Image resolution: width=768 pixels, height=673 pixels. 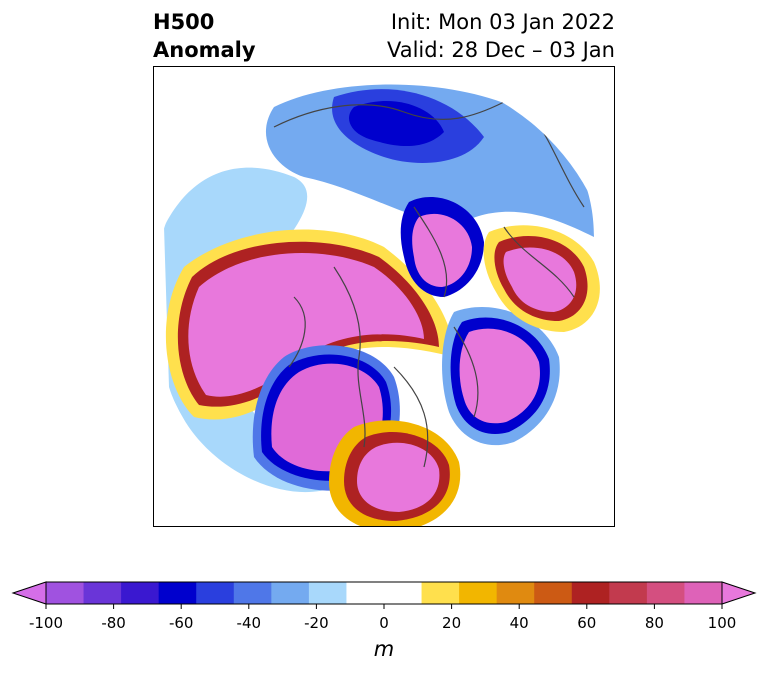 What do you see at coordinates (306, 325) in the screenshot?
I see `anomaly-positive-ridge-west-core` at bounding box center [306, 325].